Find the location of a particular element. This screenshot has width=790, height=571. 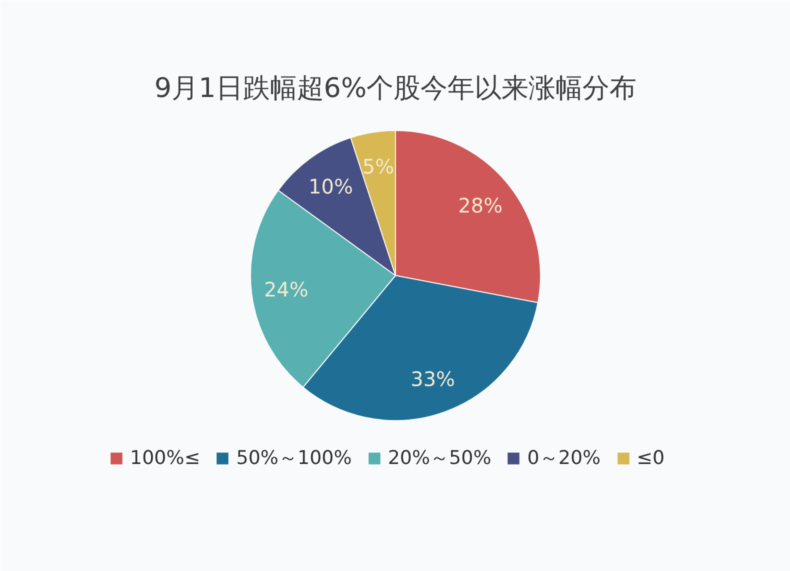

data-label: 24% is located at coordinates (286, 289).